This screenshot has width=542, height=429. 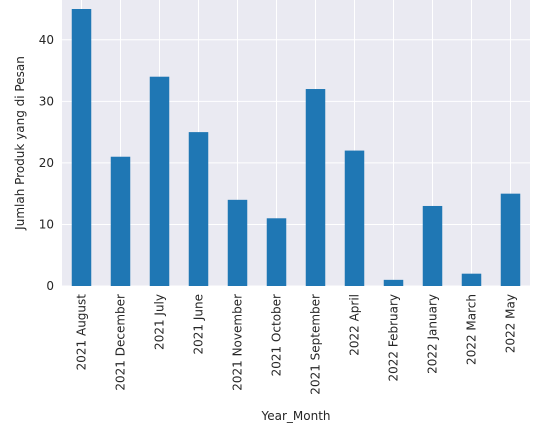 I want to click on x-tick-label: 2021 September, so click(x=316, y=344).